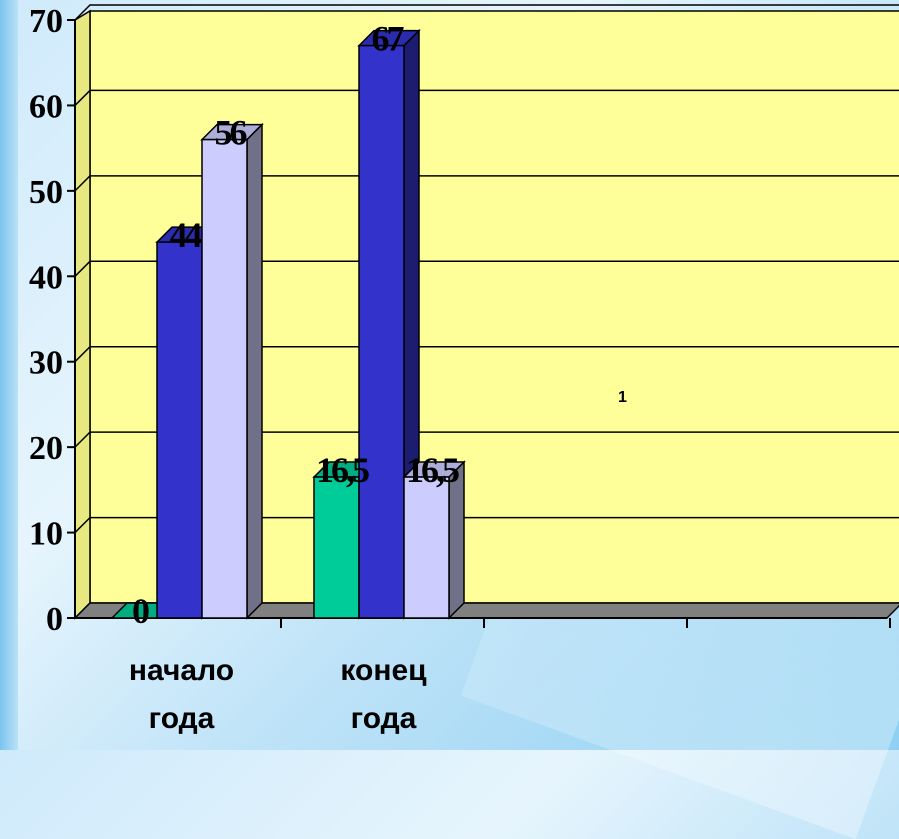 The image size is (899, 839). Describe the element at coordinates (46, 534) in the screenshot. I see `y-tick-label: 10` at that location.